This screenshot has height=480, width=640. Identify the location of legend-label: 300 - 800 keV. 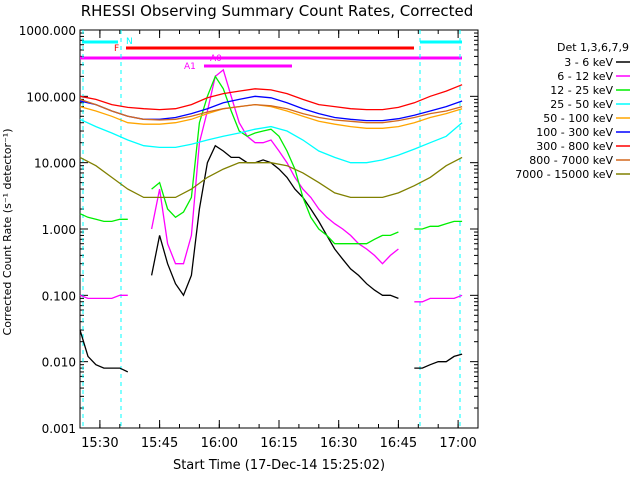
(574, 146).